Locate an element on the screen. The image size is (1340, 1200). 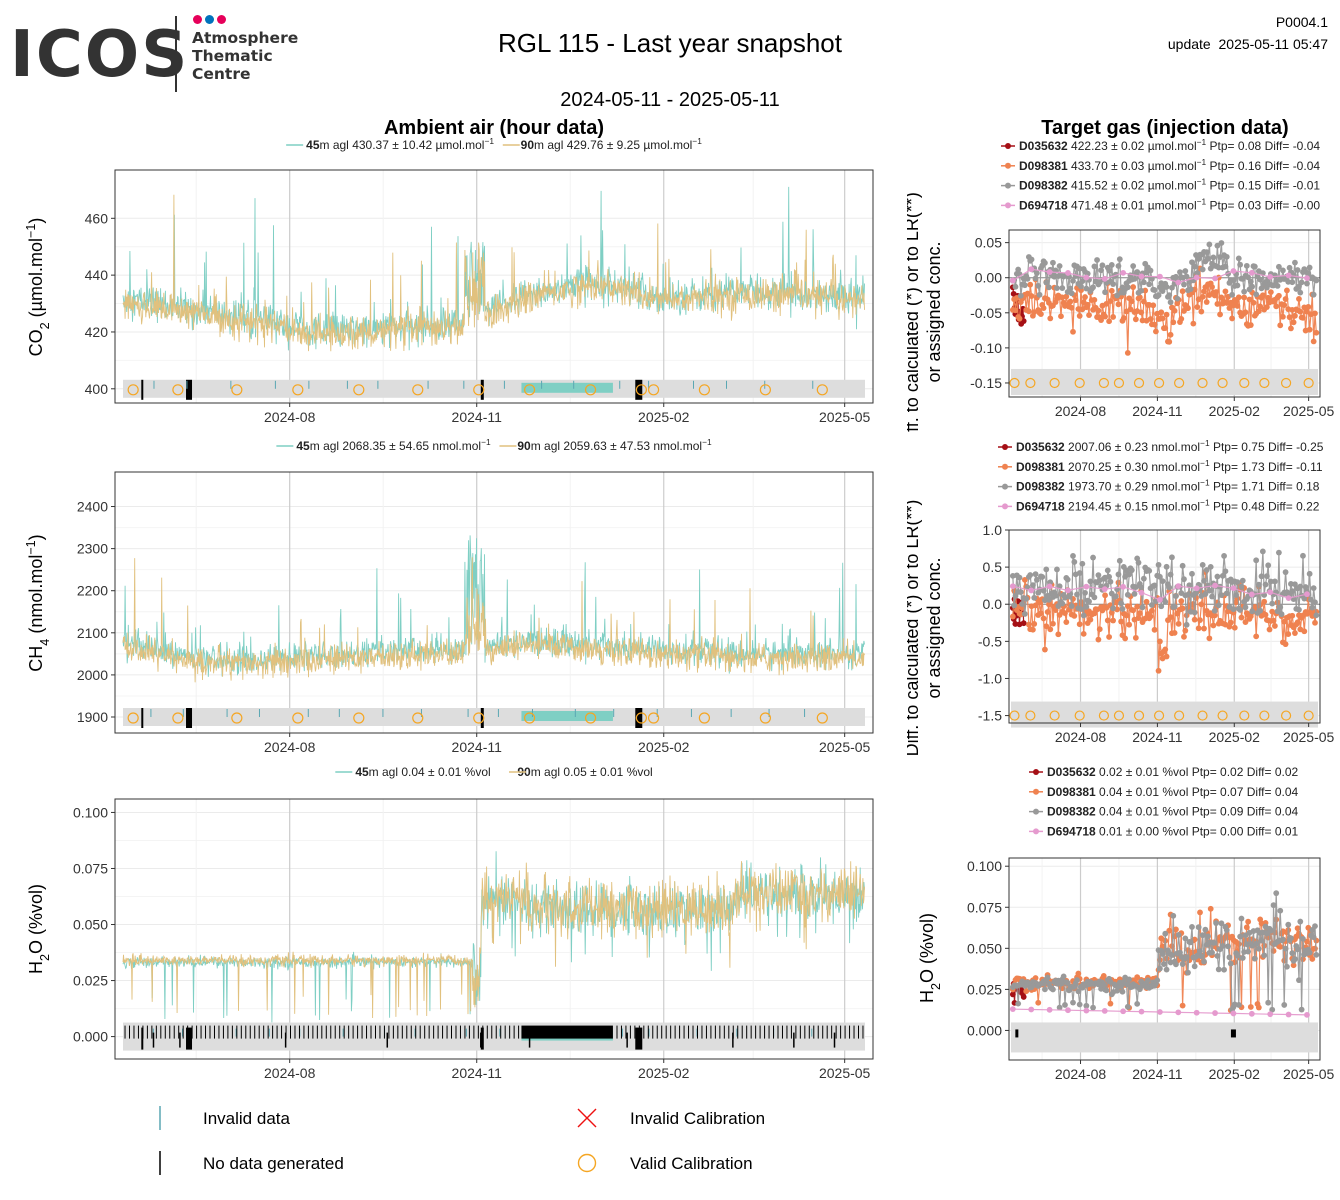
chart-co2_ambient: 400 420 440 460 2024-08 2024-11 2025-02 2025-05 is located at coordinates (479, 297).